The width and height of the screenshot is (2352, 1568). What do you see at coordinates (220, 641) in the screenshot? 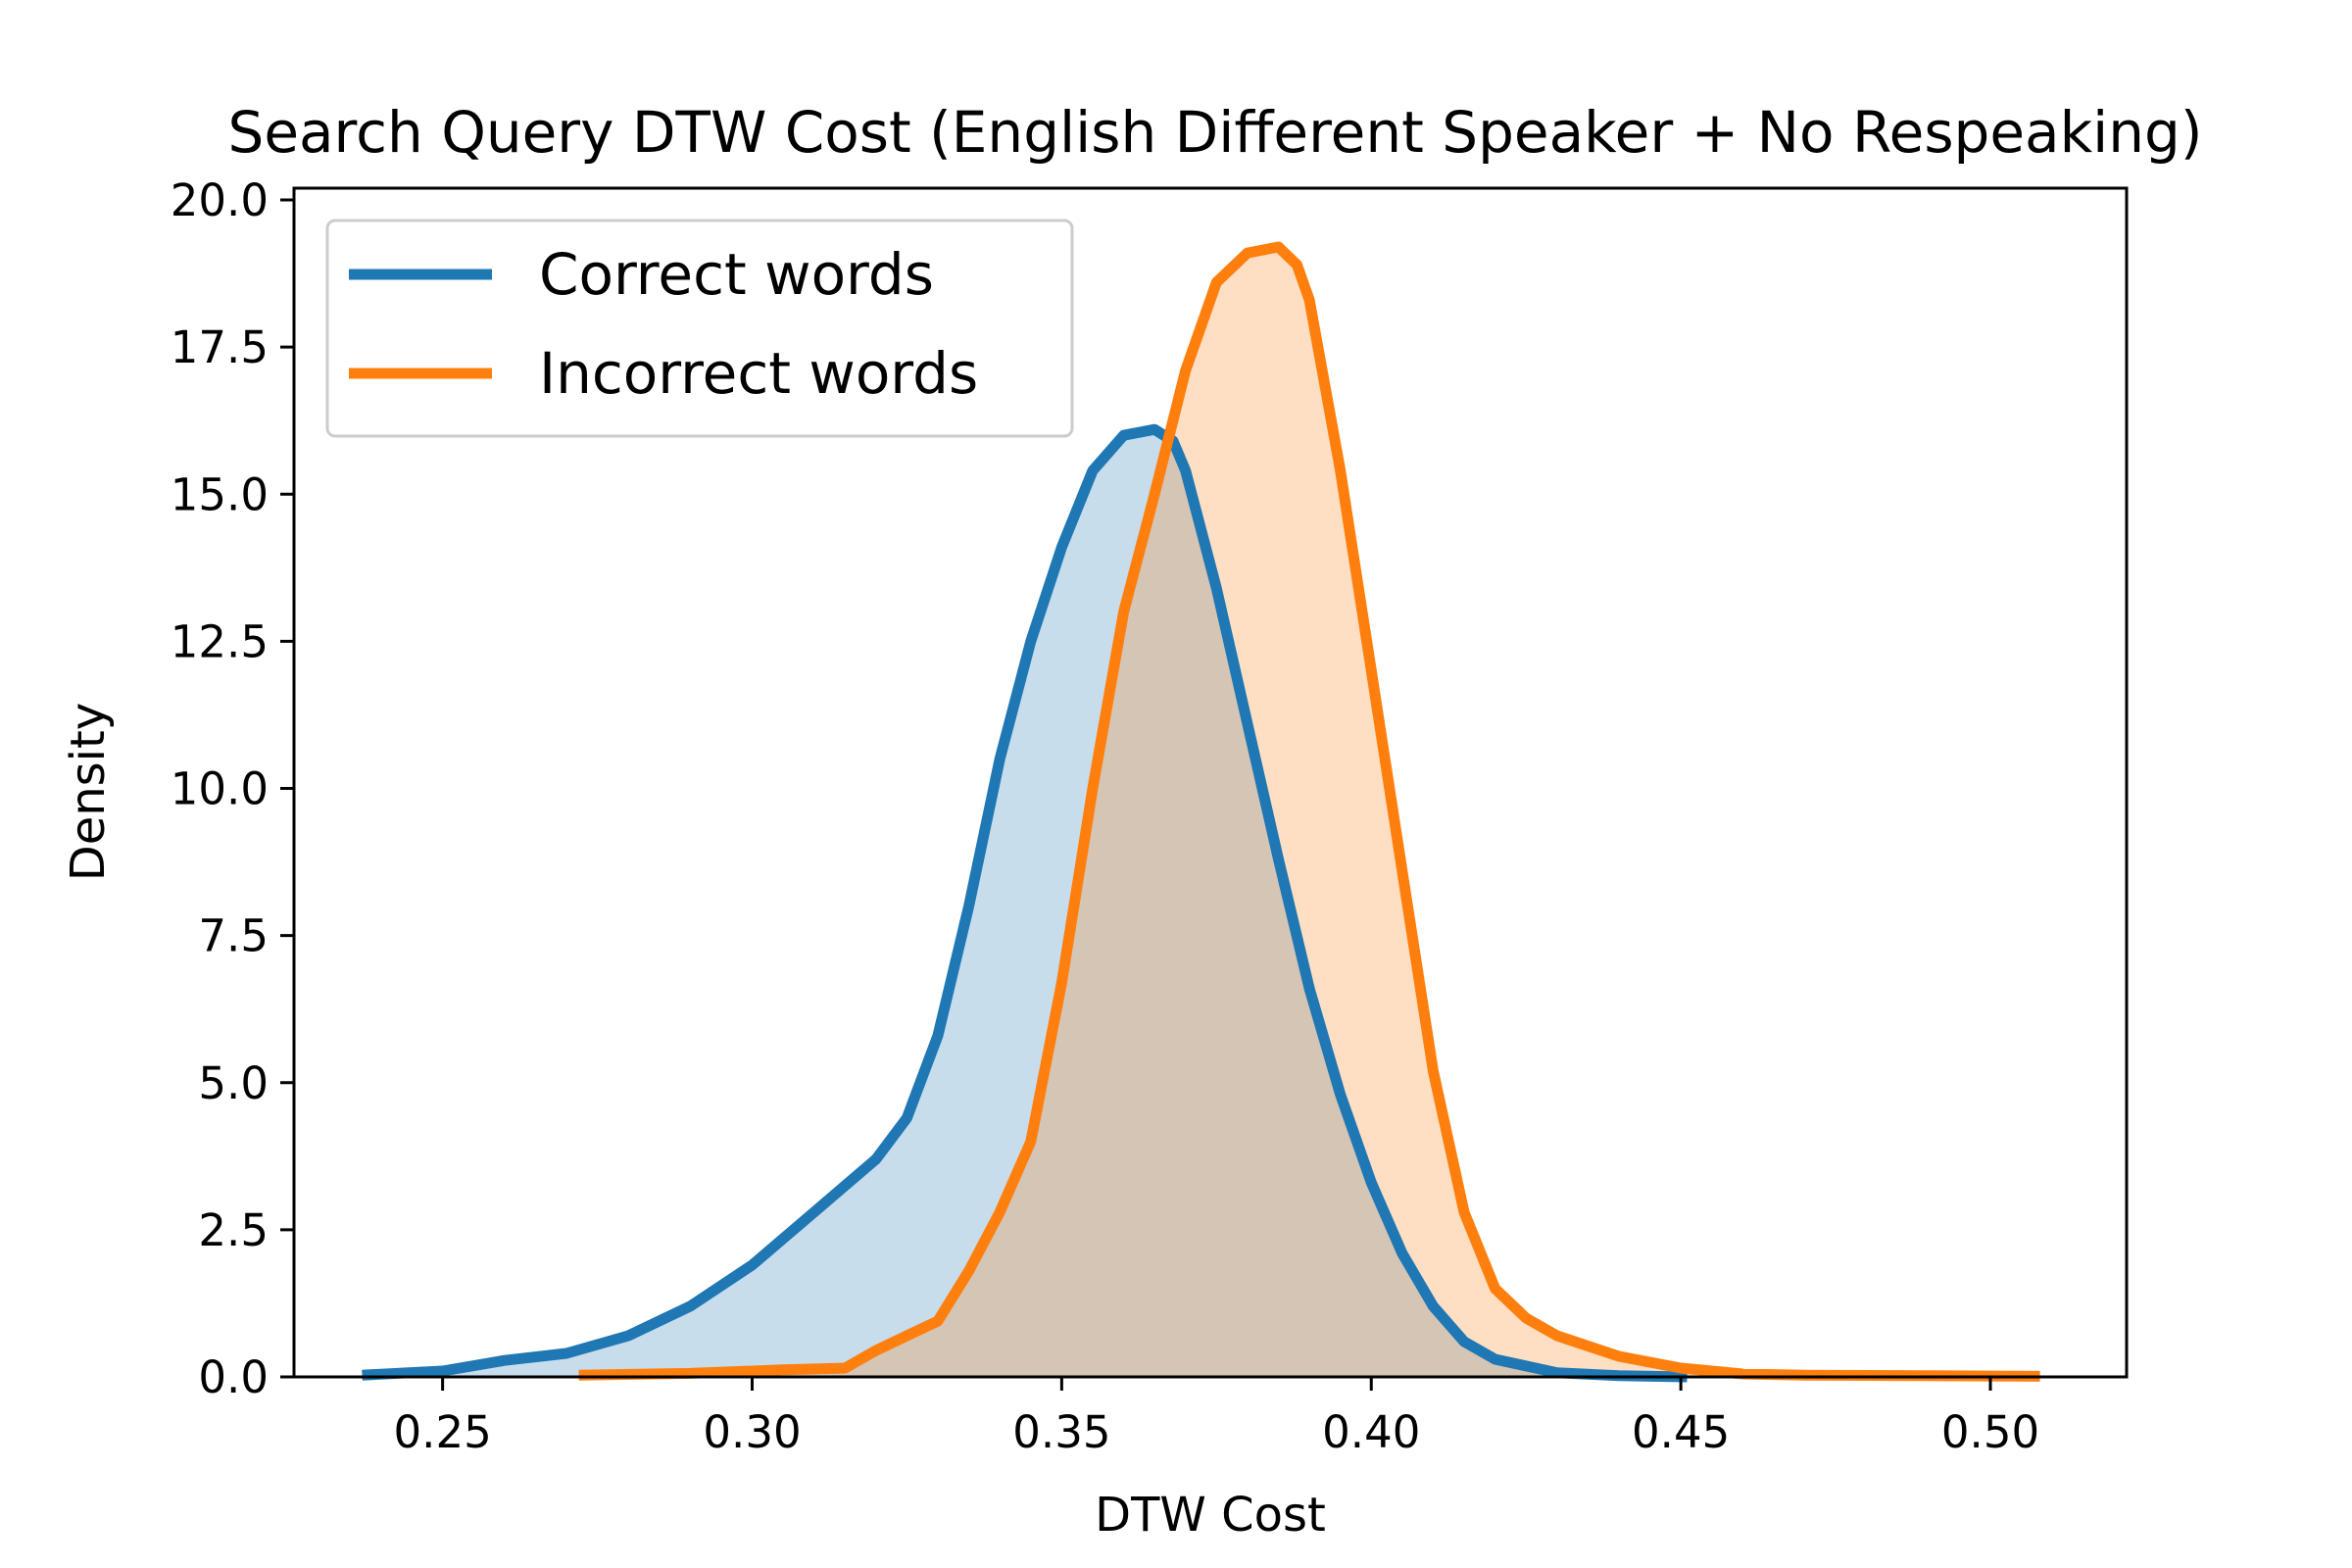
I see `y-tick-label: 12.5` at bounding box center [220, 641].